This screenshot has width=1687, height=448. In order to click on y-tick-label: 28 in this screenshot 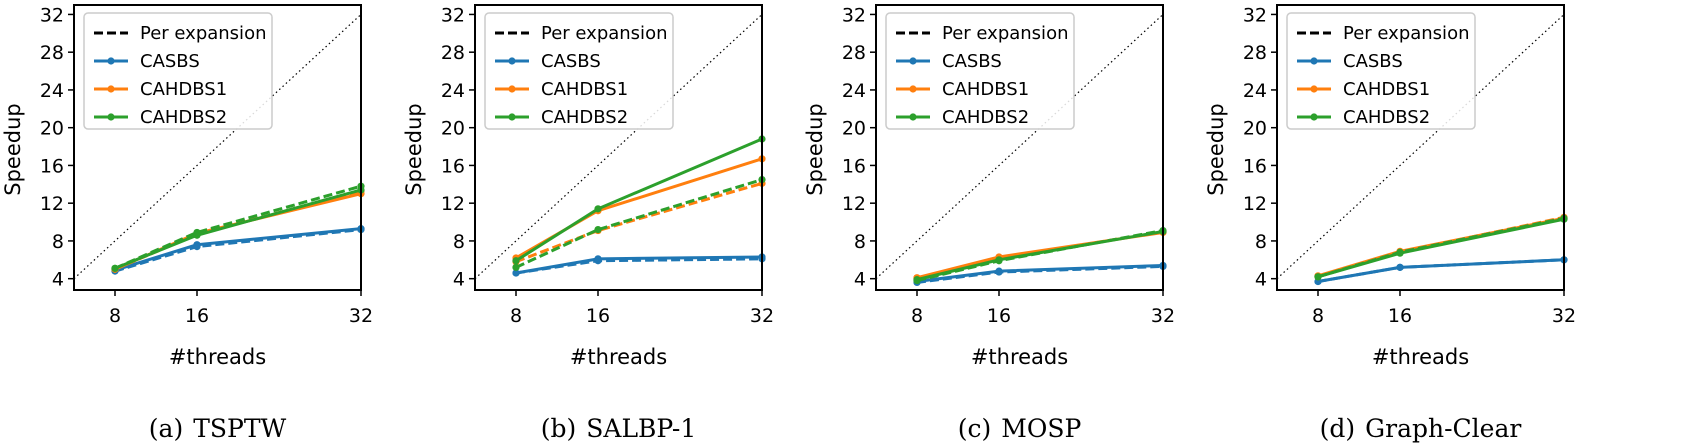, I will do `click(453, 53)`.